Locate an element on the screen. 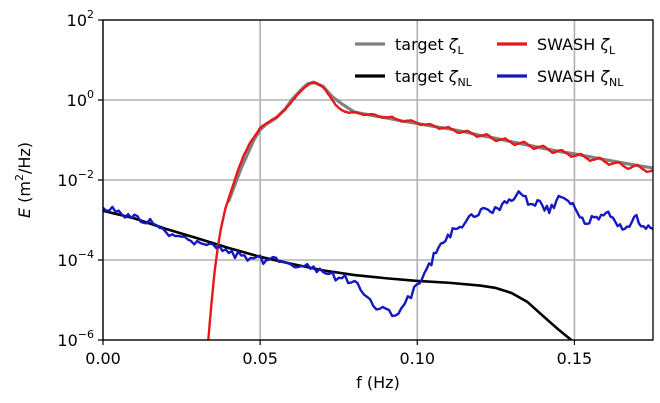 This screenshot has width=660, height=403. legend-label: target ζL is located at coordinates (429, 46).